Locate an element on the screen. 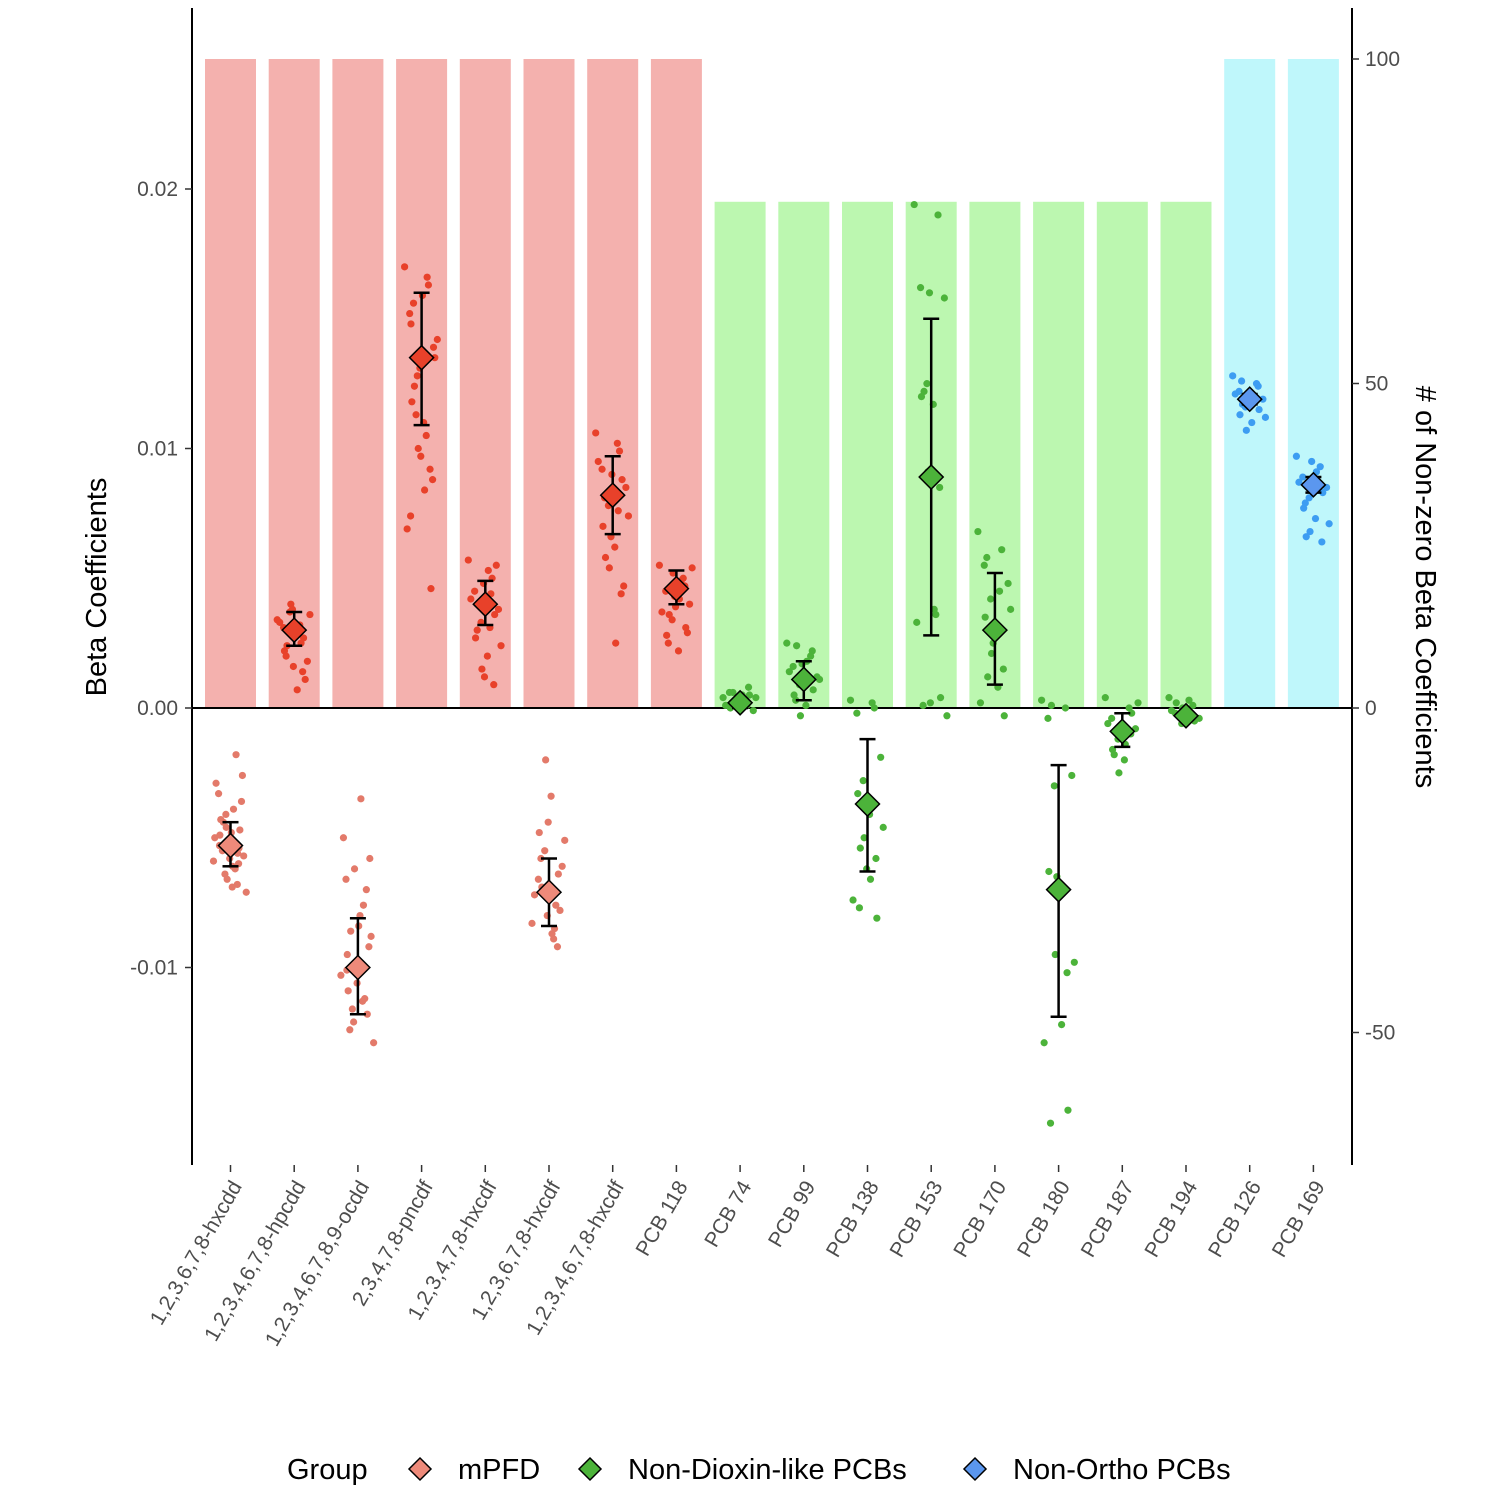 This screenshot has height=1506, width=1504. x-tick-label: PCB 99 is located at coordinates (792, 1214).